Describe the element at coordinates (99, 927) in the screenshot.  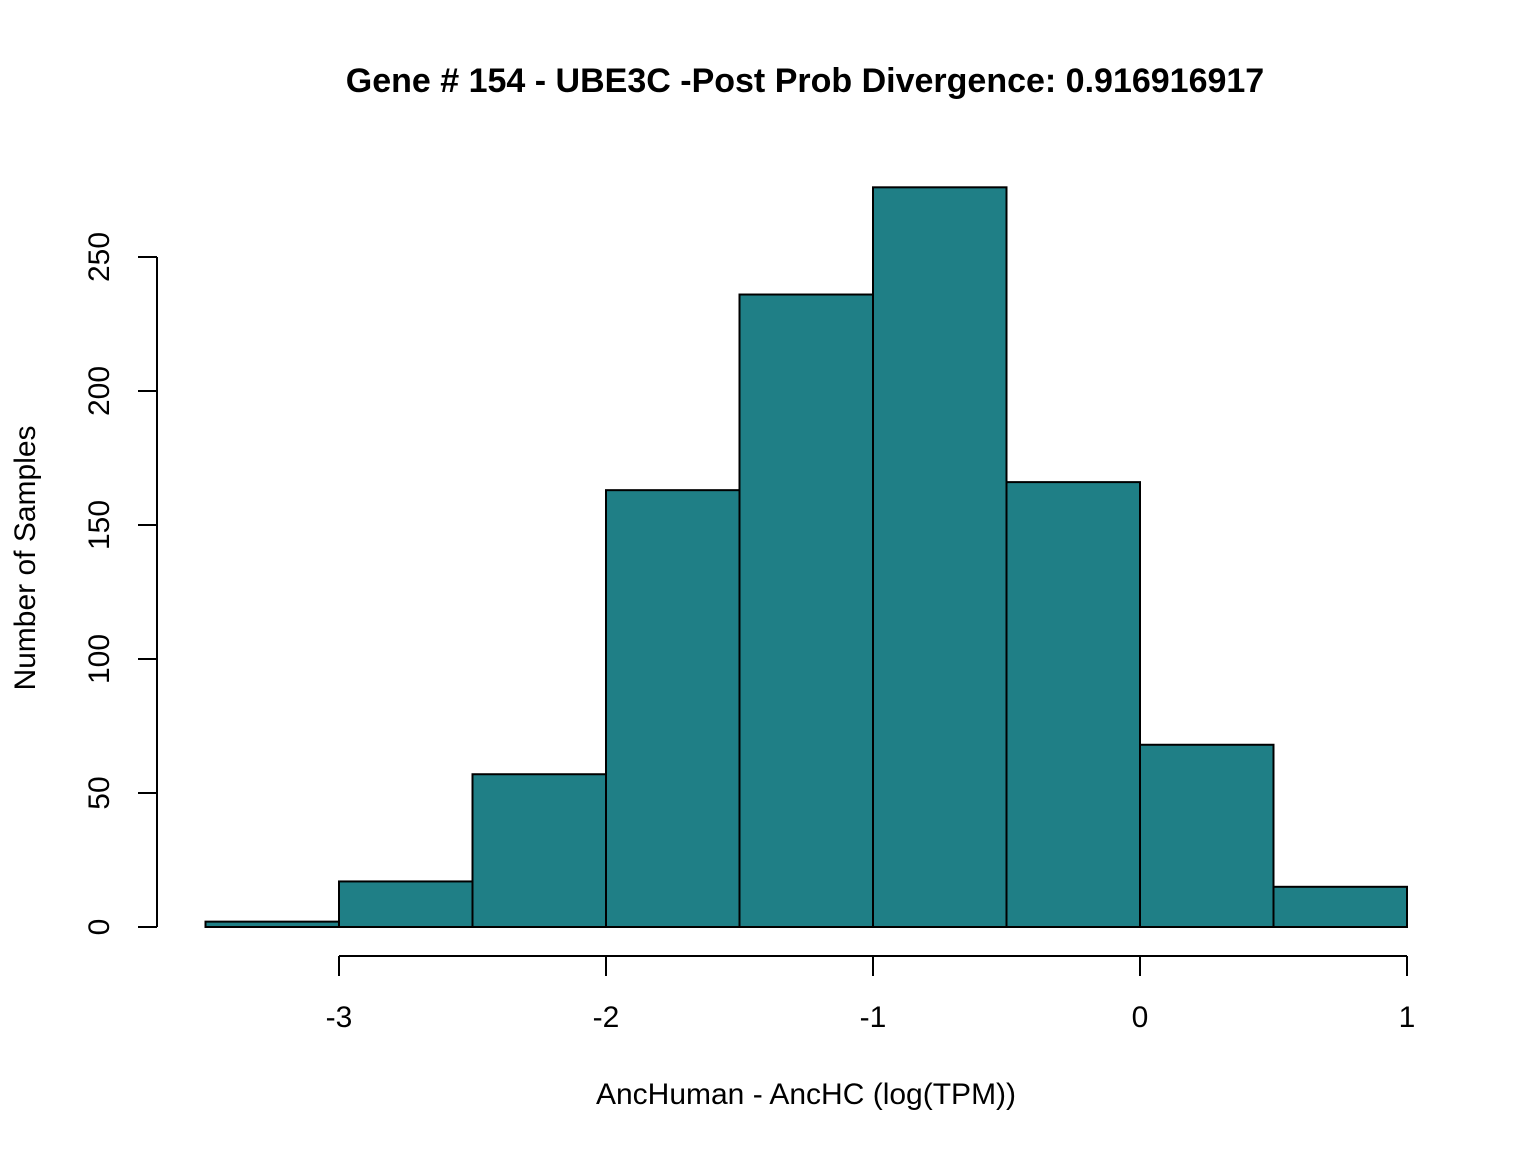
I see `y-tick-label: 0` at that location.